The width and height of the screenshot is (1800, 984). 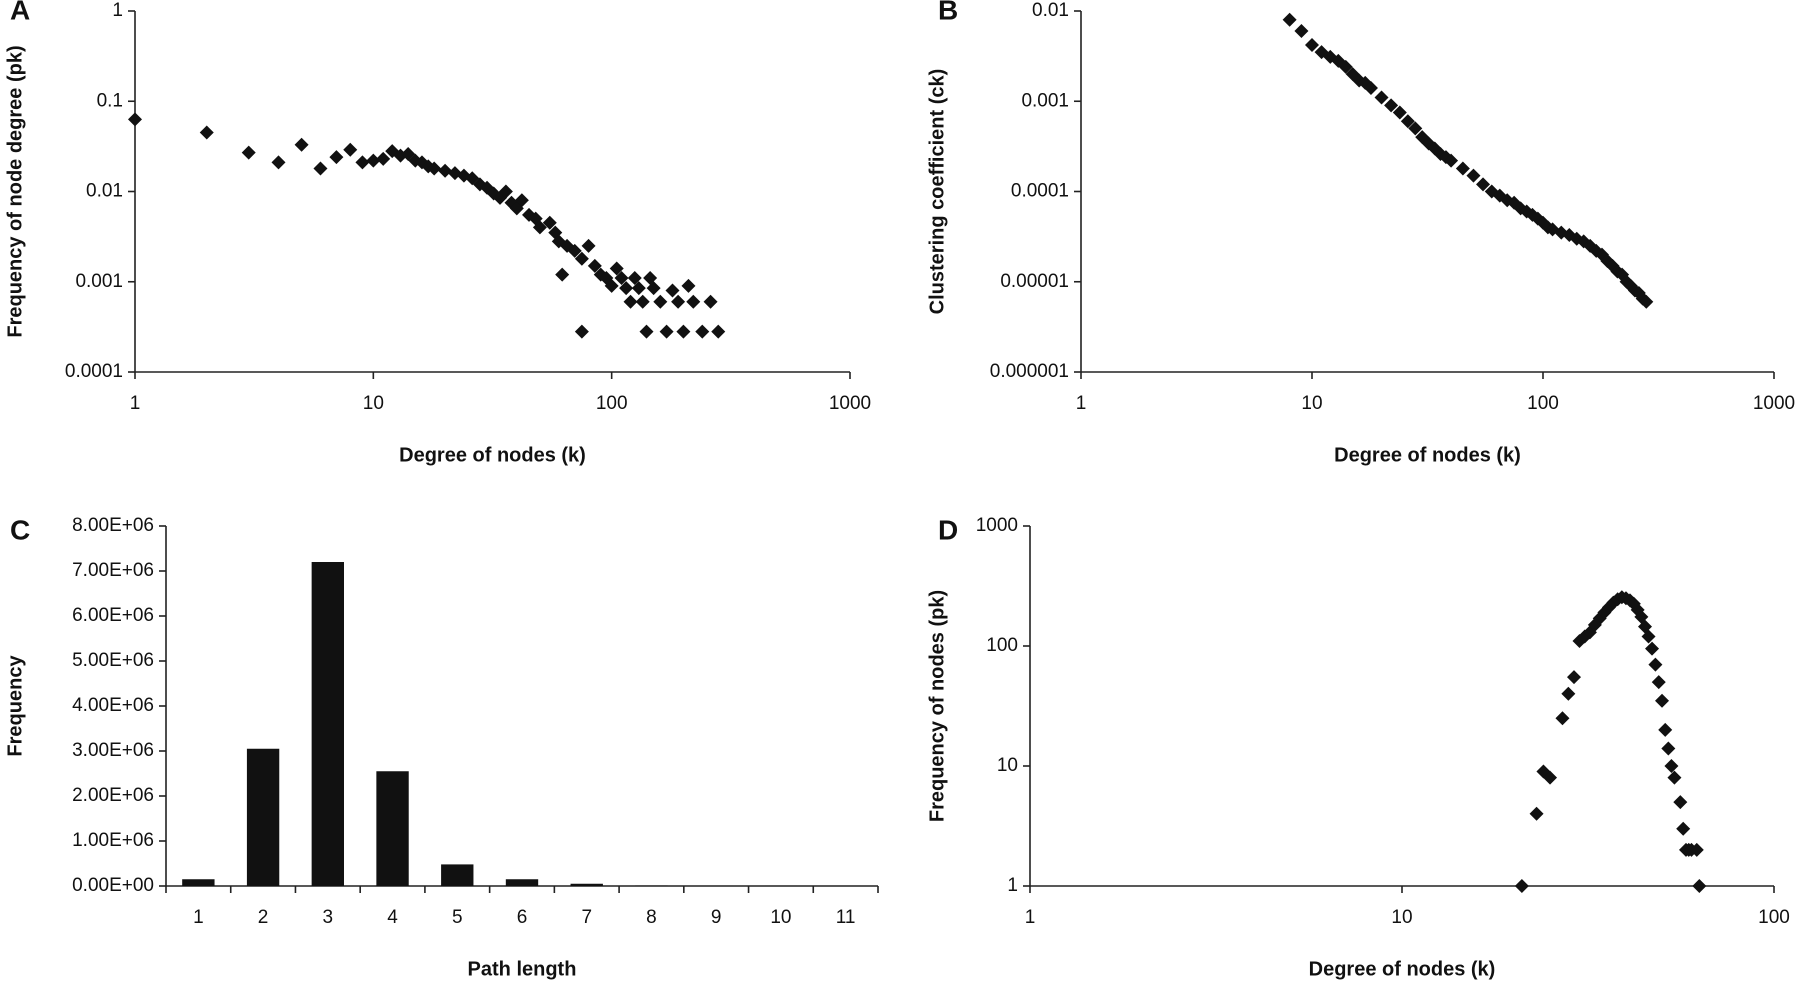 I want to click on y-tick-label: 0.0001, so click(x=1040, y=191).